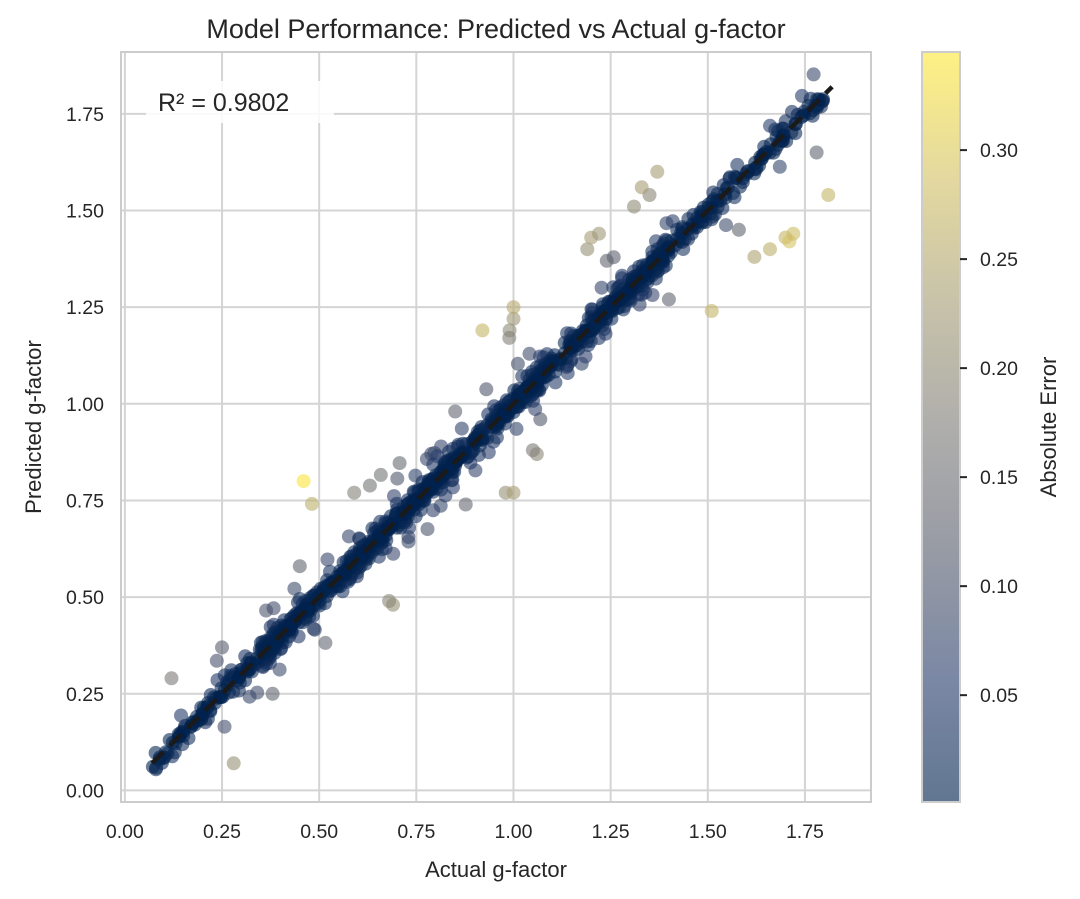 Image resolution: width=1080 pixels, height=899 pixels. I want to click on x-axis-label: Actual g-factor, so click(496, 869).